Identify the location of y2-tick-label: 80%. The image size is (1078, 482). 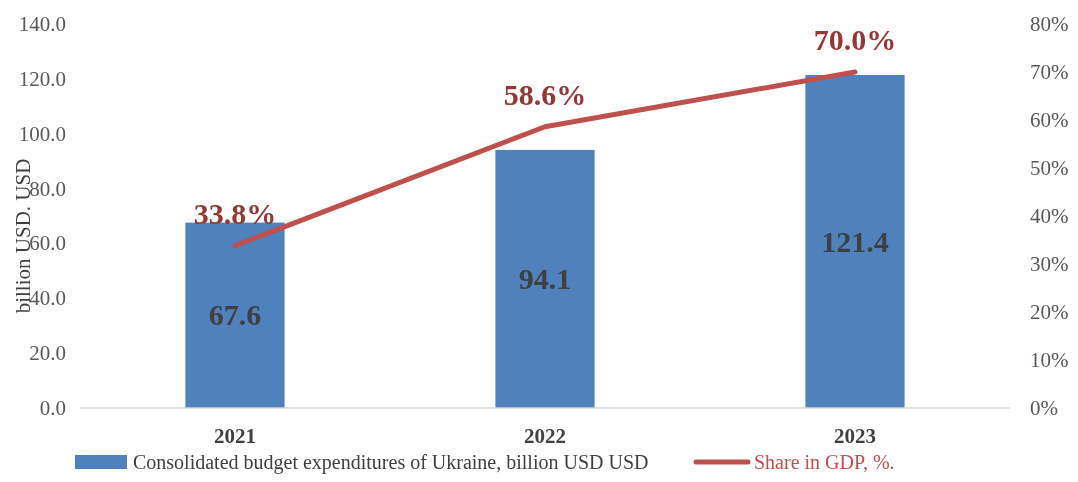
(1049, 24).